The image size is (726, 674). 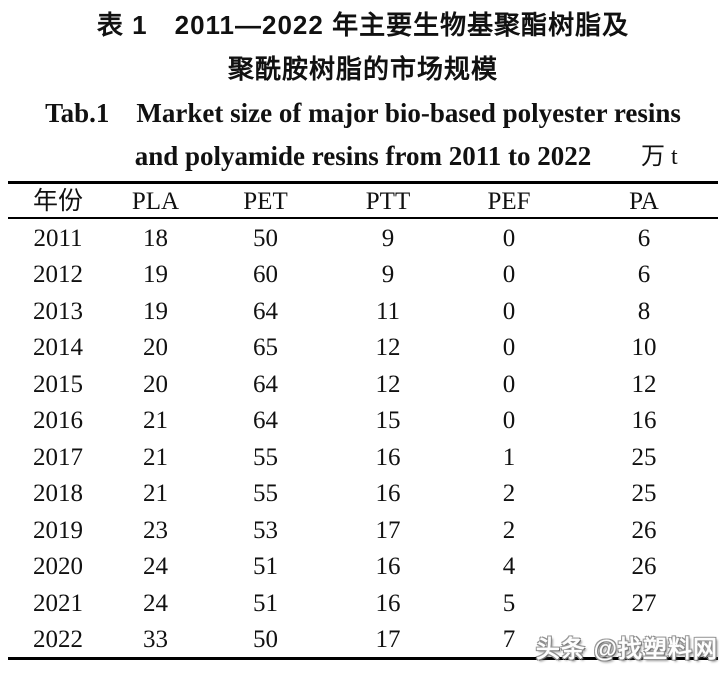 What do you see at coordinates (644, 348) in the screenshot?
I see `value-cell: 10` at bounding box center [644, 348].